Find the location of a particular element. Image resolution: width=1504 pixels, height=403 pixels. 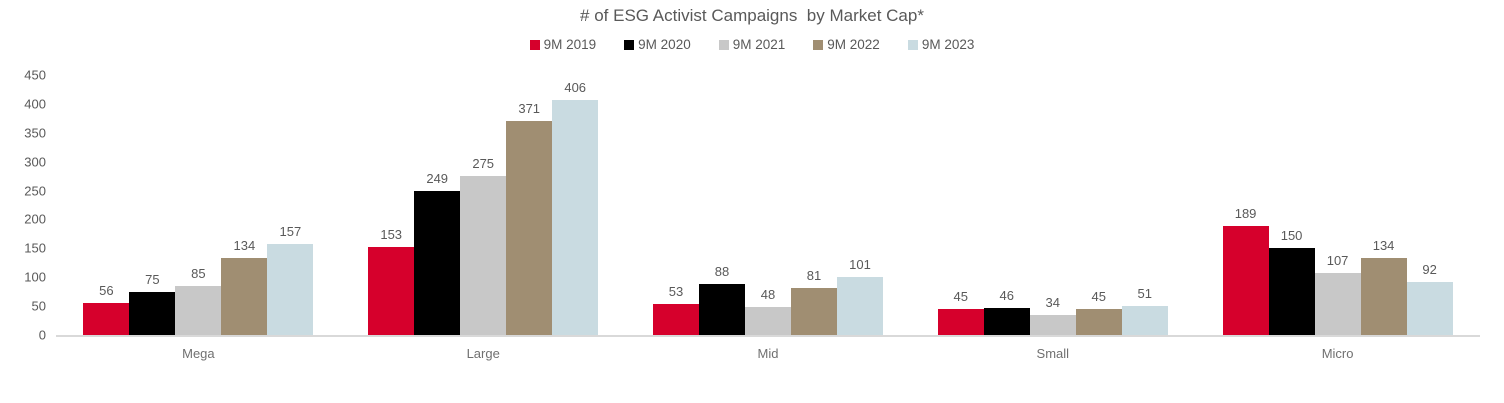

bar-9m-2020-mega: 75 is located at coordinates (152, 303).